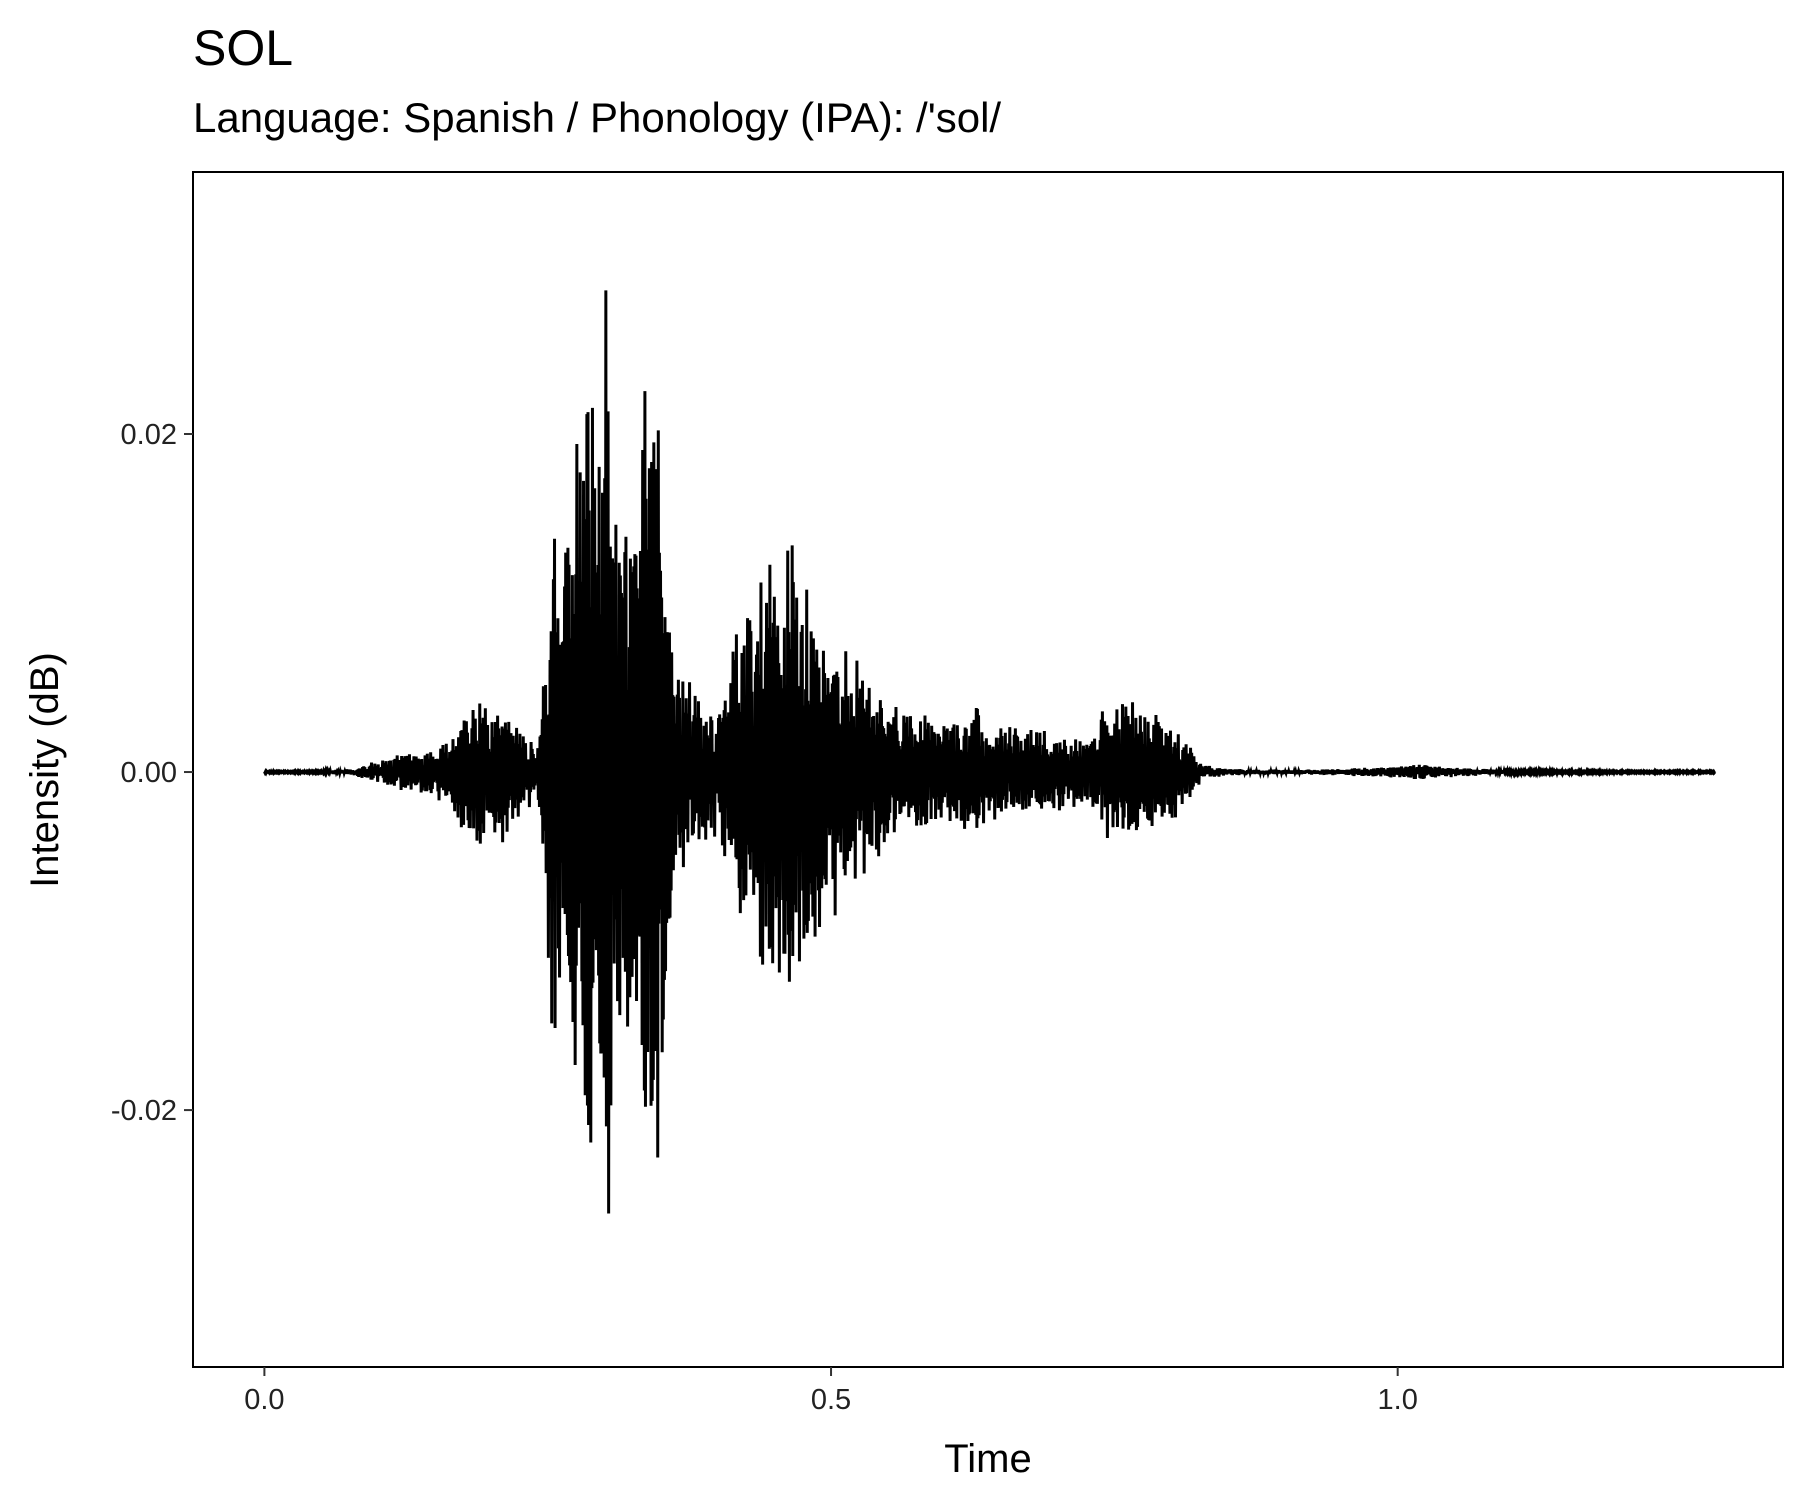  I want to click on x-axis-title: Time, so click(987, 1459).